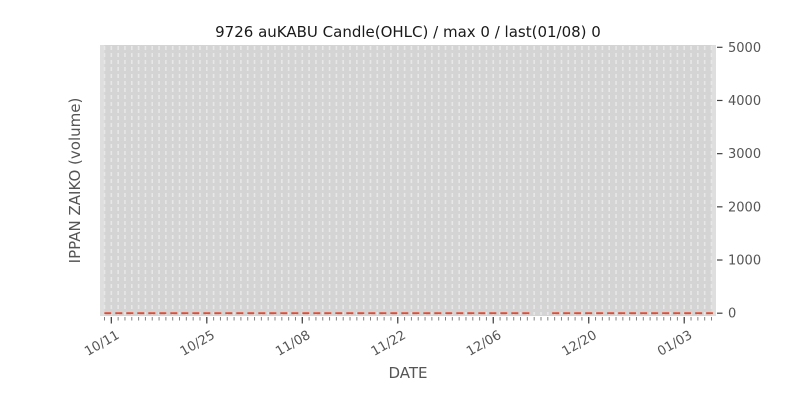 This screenshot has width=800, height=400. What do you see at coordinates (744, 48) in the screenshot?
I see `y-tick-label: 5000` at bounding box center [744, 48].